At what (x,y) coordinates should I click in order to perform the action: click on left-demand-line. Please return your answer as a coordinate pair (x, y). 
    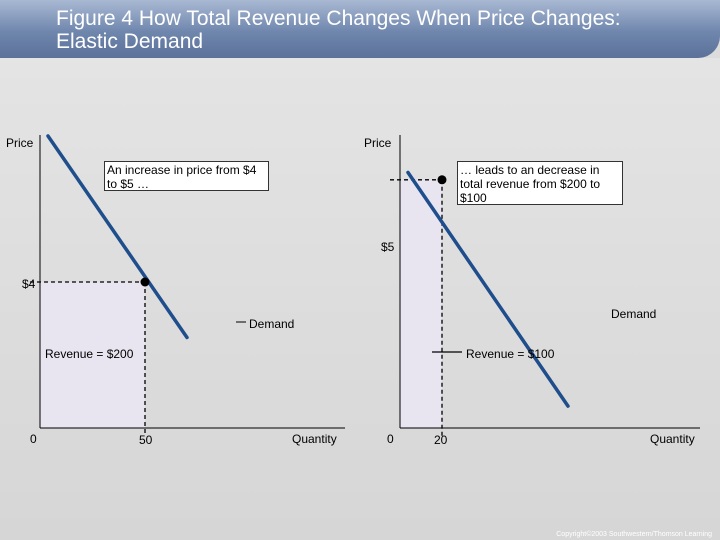
    Looking at the image, I should click on (117, 237).